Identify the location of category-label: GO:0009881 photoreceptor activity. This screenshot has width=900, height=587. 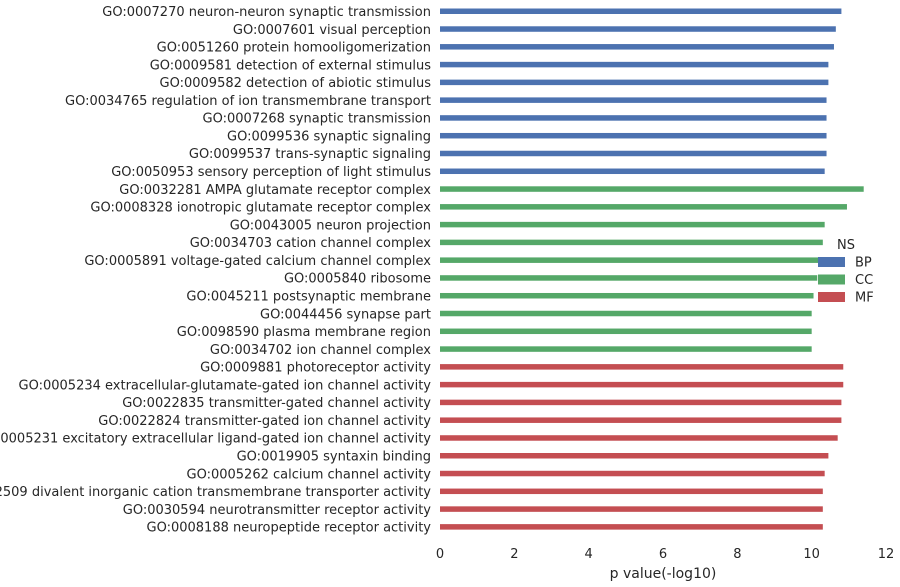
(315, 368).